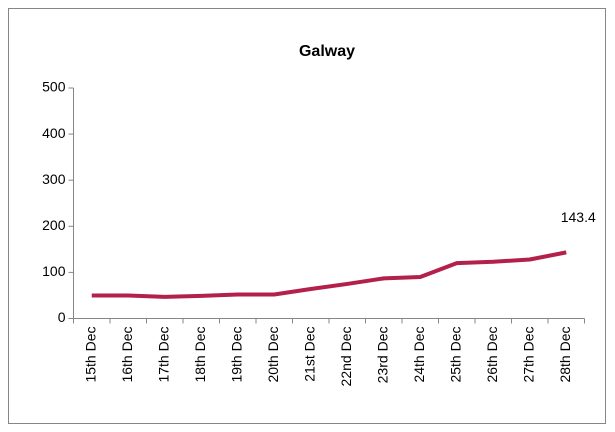 The width and height of the screenshot is (615, 432). Describe the element at coordinates (565, 355) in the screenshot. I see `x-tick-label: 28th Dec` at that location.